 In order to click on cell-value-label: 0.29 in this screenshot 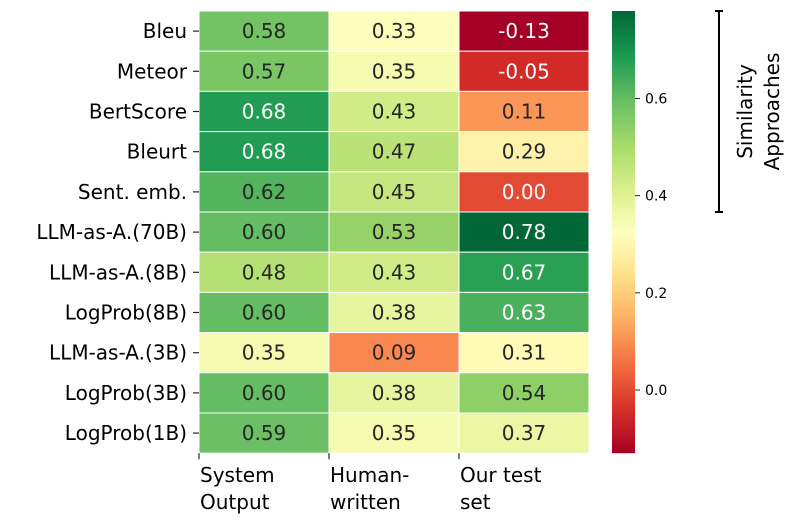, I will do `click(524, 152)`.